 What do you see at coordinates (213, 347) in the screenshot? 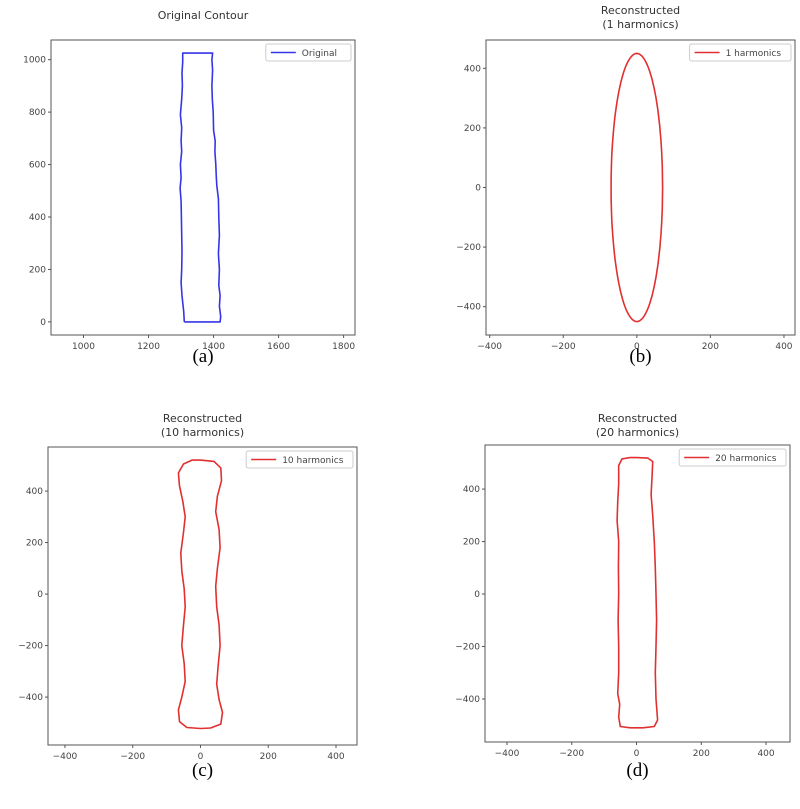
I see `x-tick-label: 1400` at bounding box center [213, 347].